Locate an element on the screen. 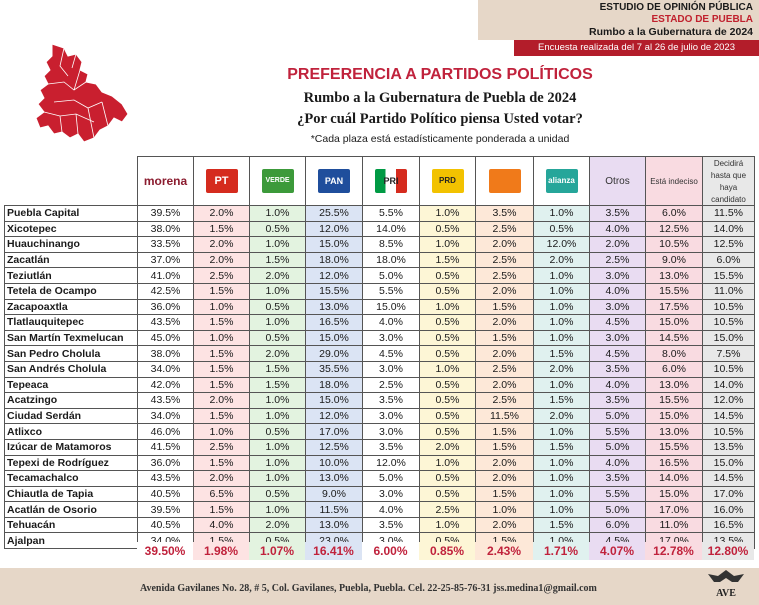 This screenshot has height=605, width=759. municipality-name: Zacatlán is located at coordinates (71, 260).